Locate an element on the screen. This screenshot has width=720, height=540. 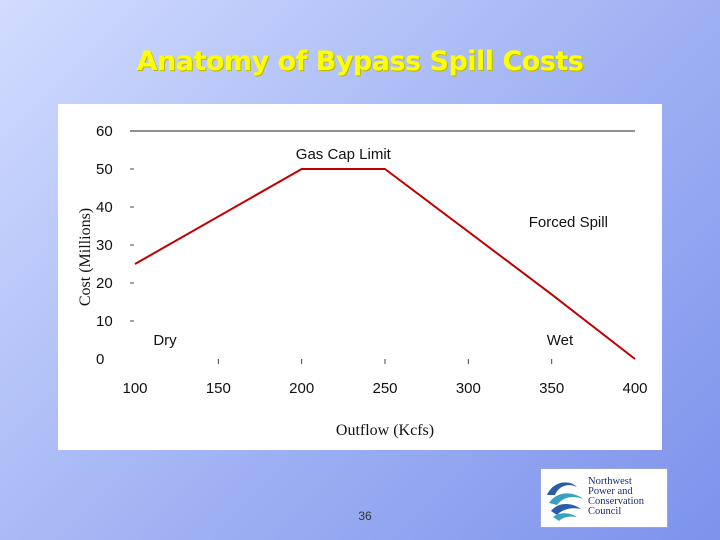
y-tick-label: 0 is located at coordinates (100, 359).